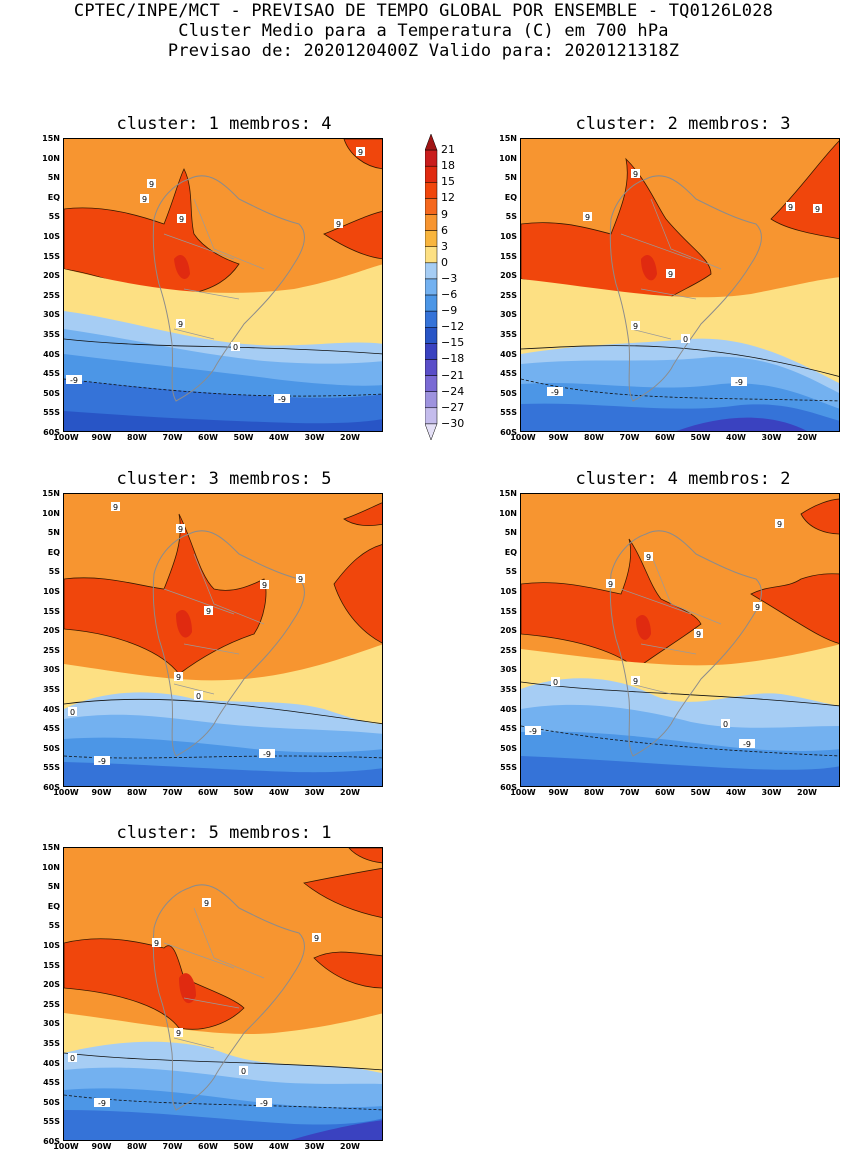 This screenshot has width=847, height=1157. What do you see at coordinates (224, 124) in the screenshot?
I see `panel-title-1: cluster: 1 membros: 4` at bounding box center [224, 124].